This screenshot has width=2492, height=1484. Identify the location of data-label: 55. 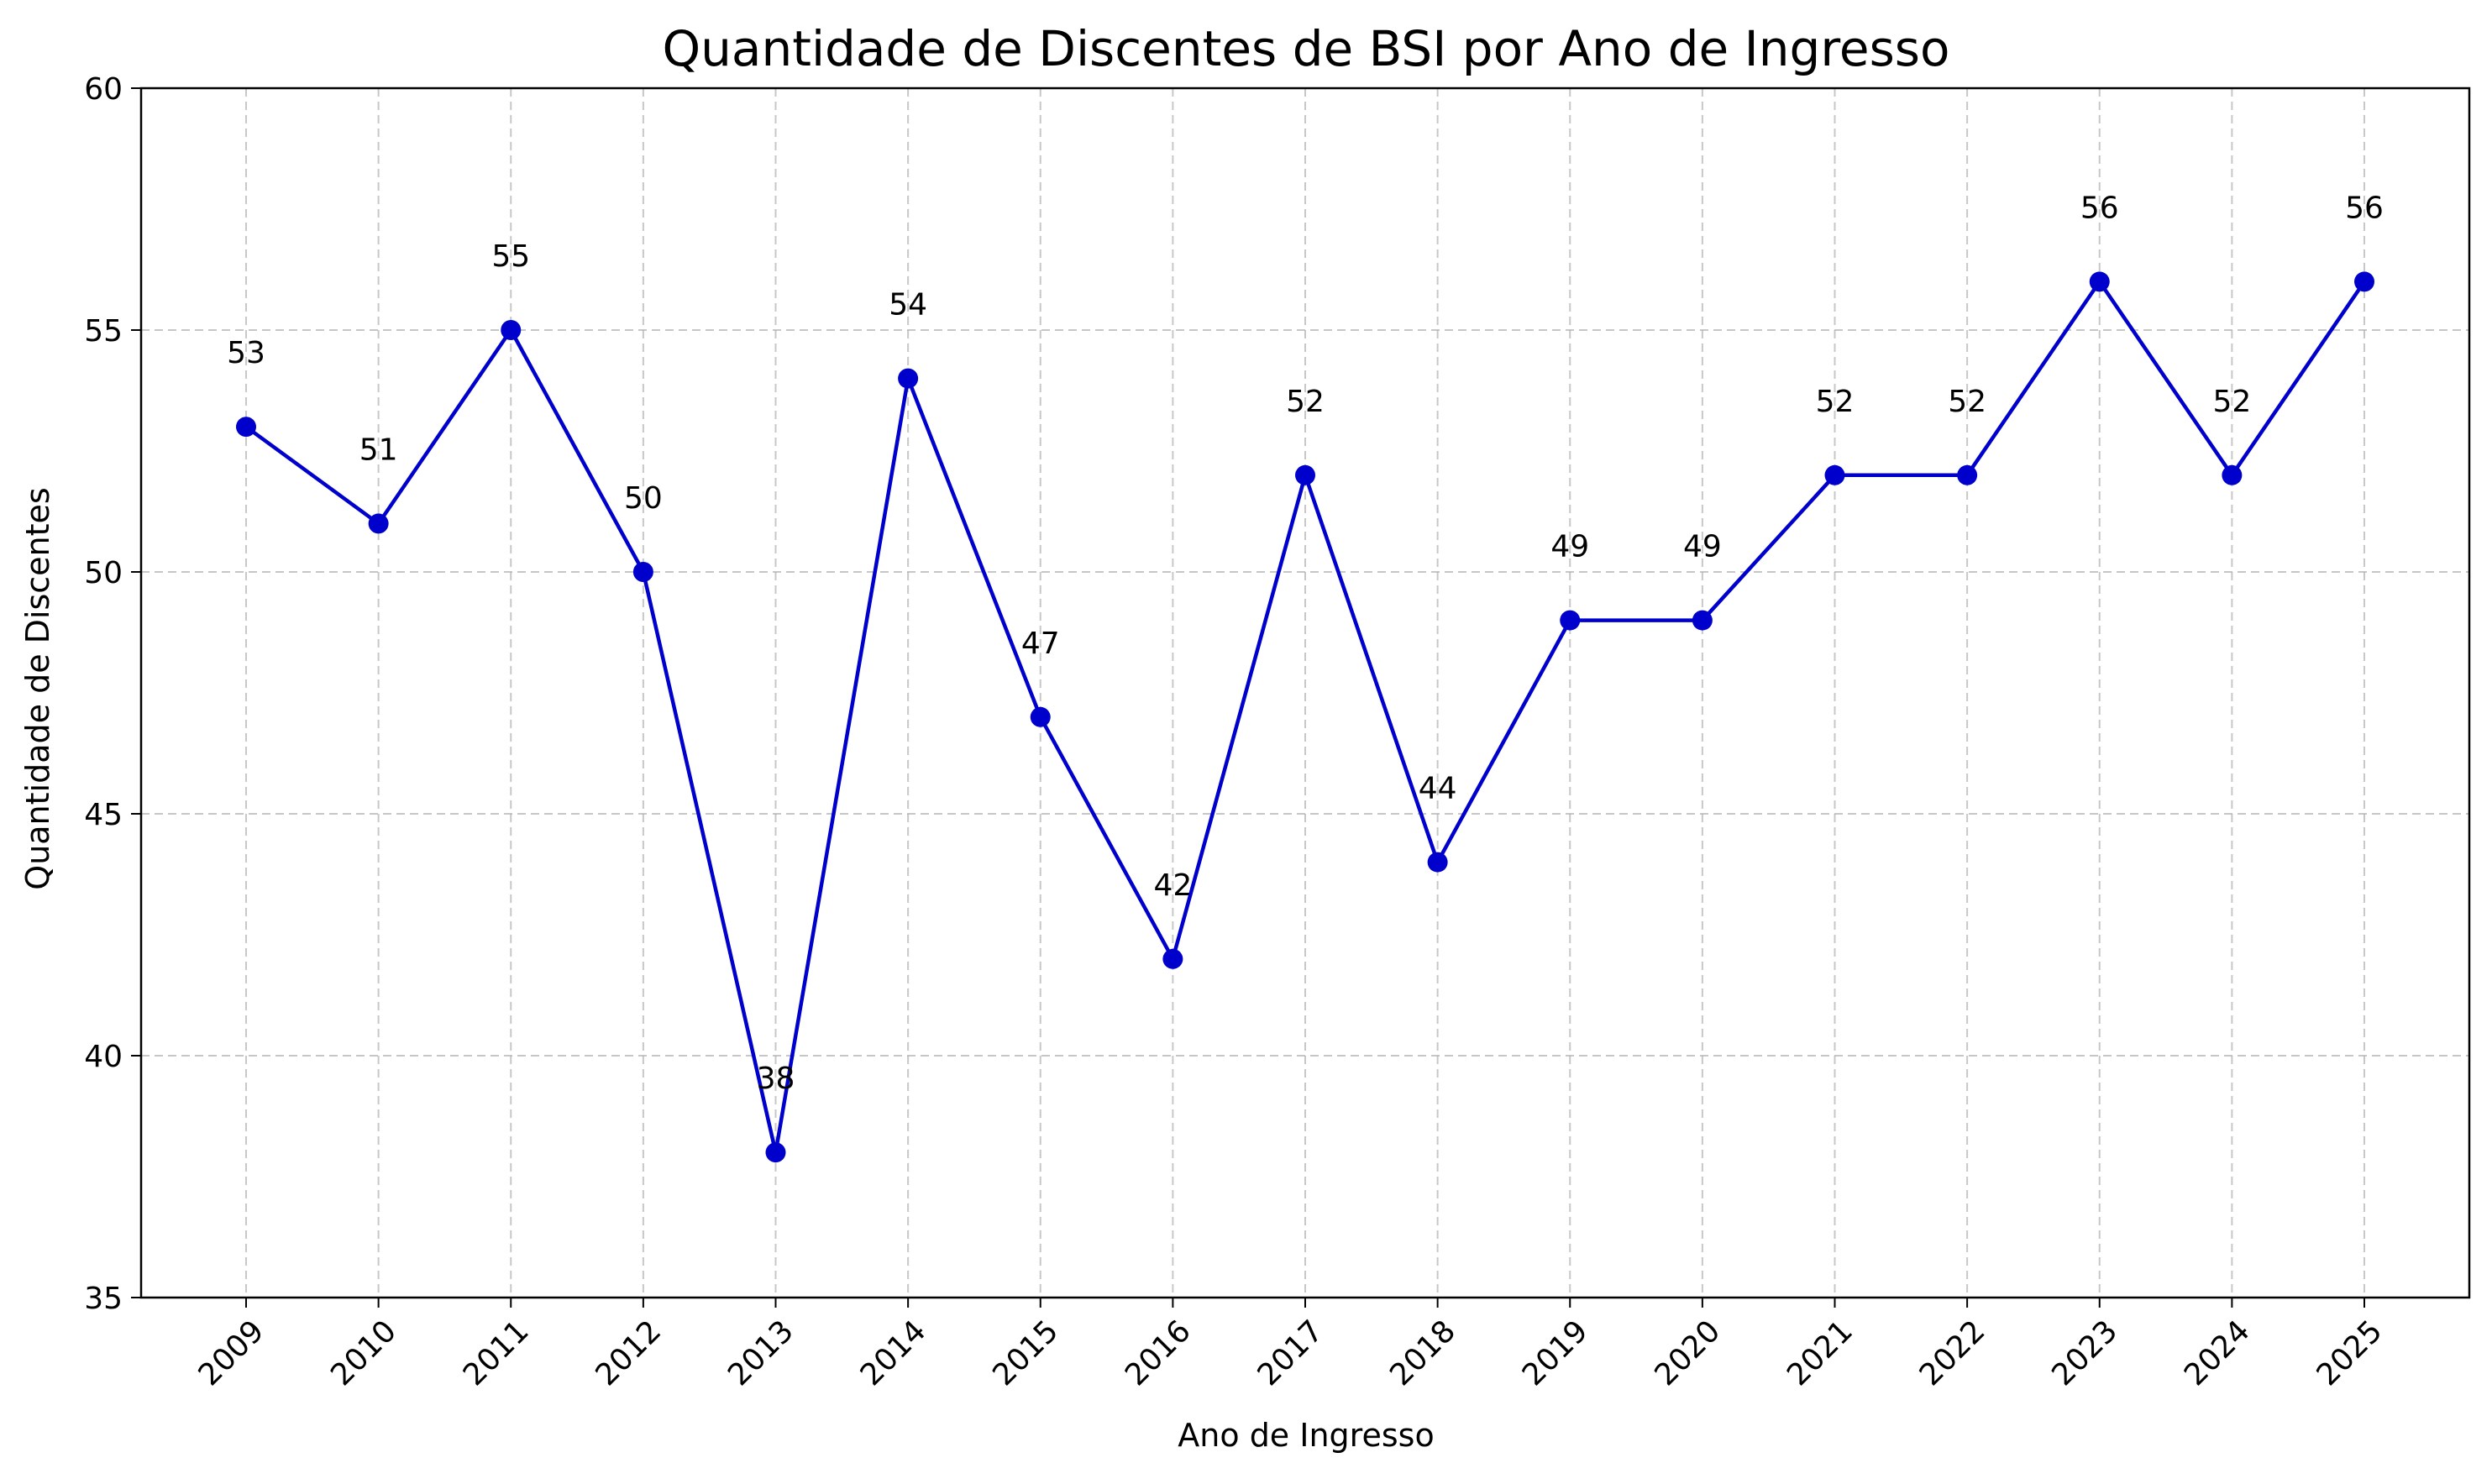
(511, 257).